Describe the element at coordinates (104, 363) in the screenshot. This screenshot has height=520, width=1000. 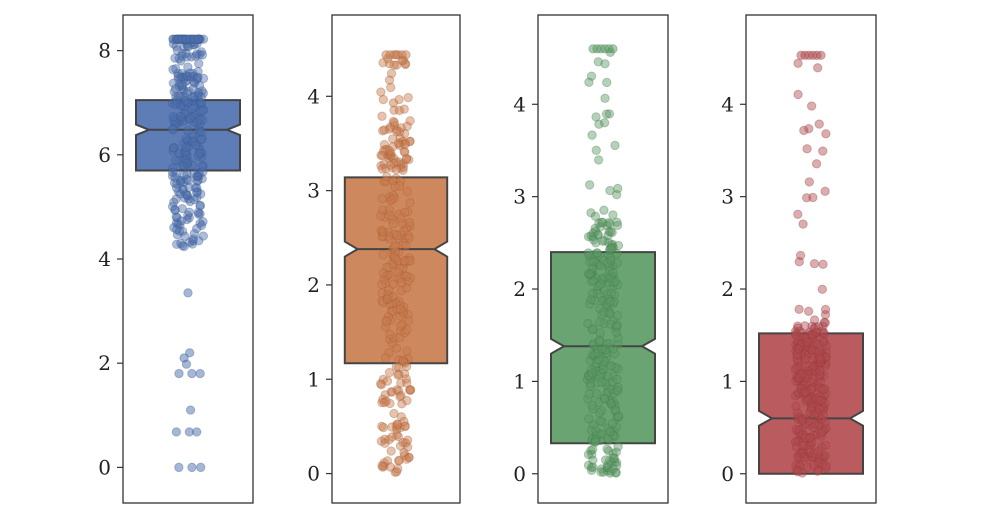
I see `y-tick-label-2: 2` at that location.